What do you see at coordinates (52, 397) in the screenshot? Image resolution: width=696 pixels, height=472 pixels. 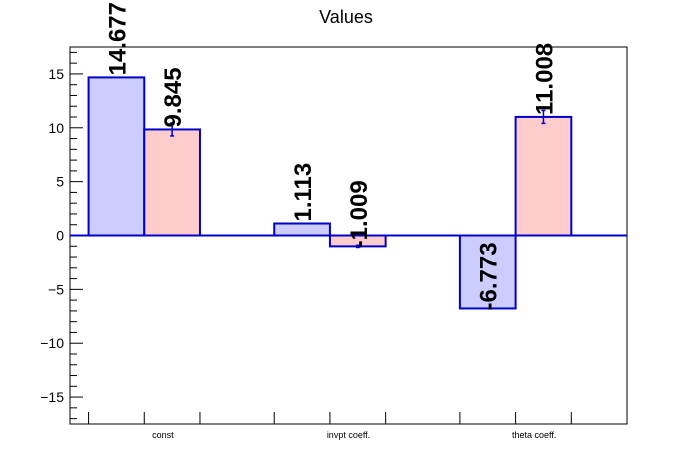 I see `y-tick-label: −15` at bounding box center [52, 397].